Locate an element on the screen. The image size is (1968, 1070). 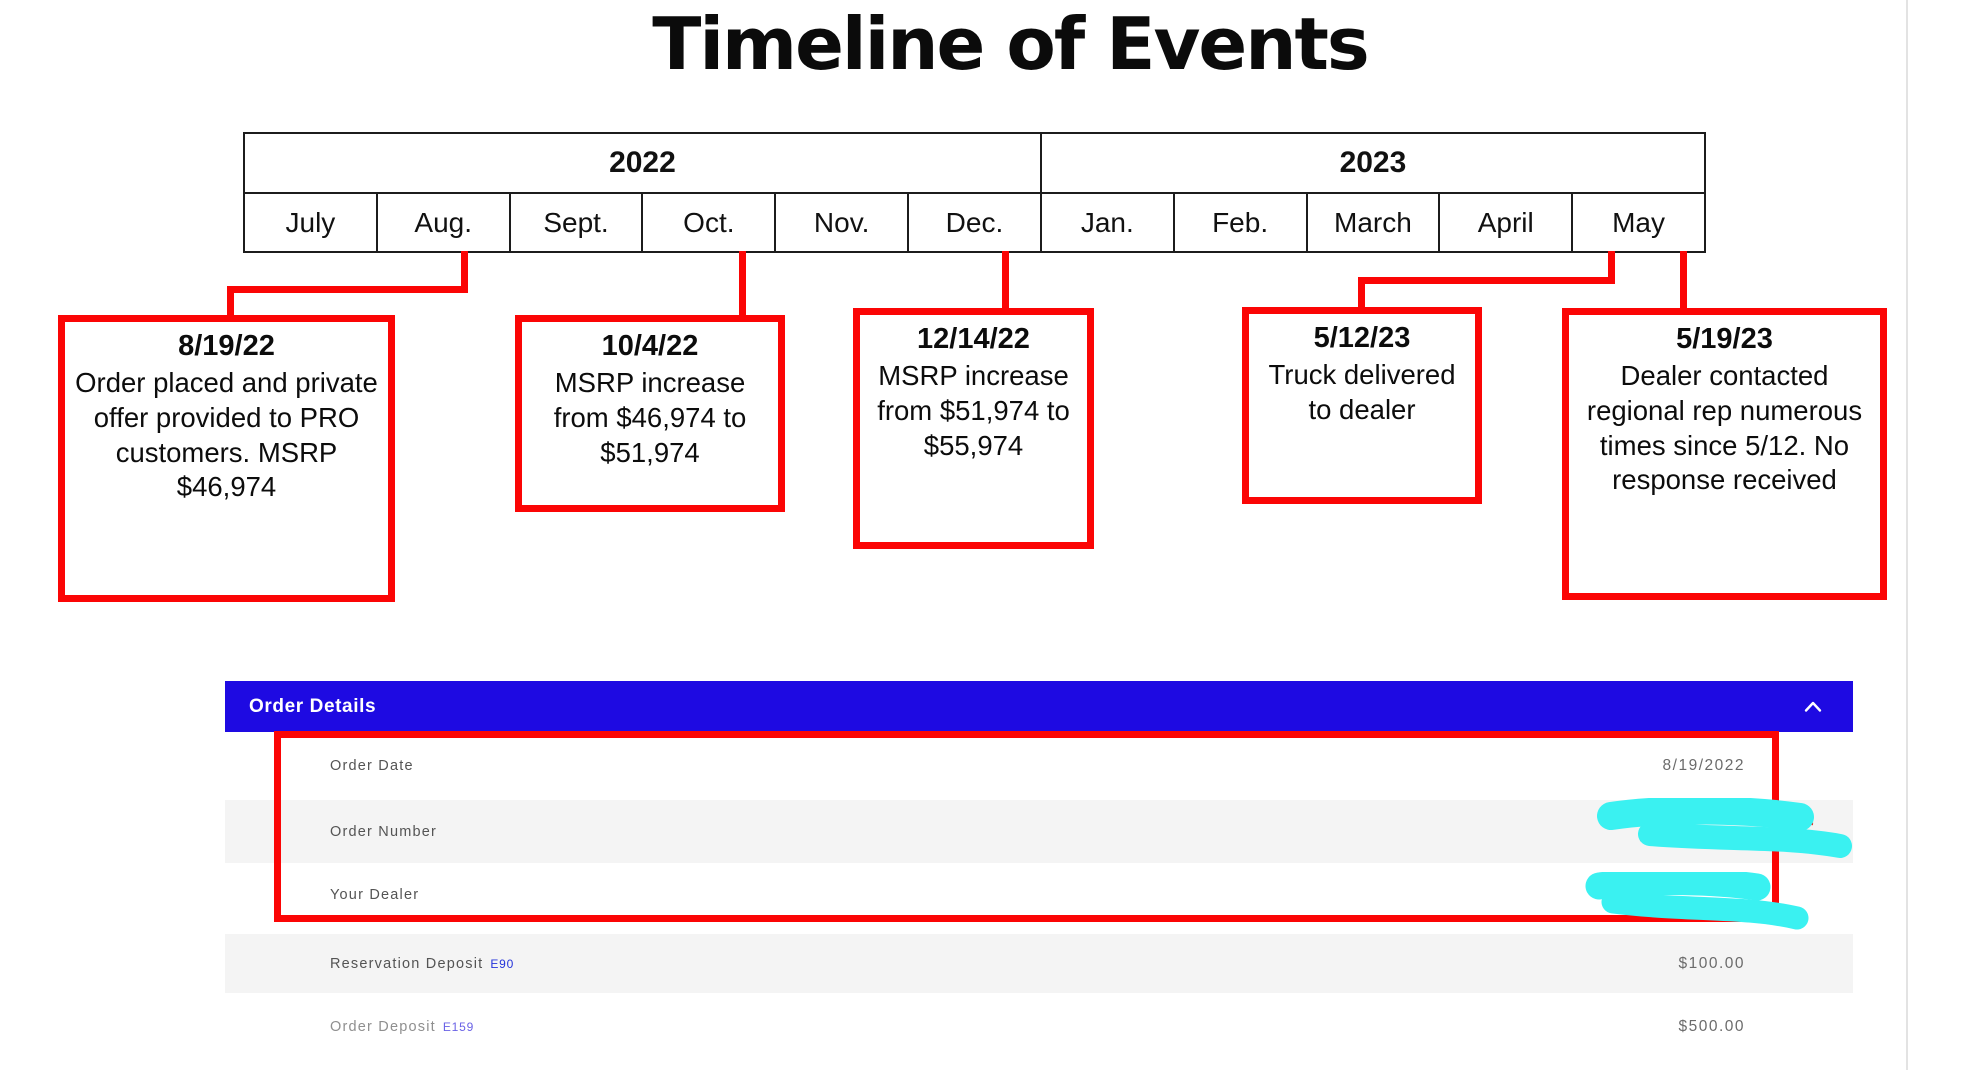
reservation-deposit-code-link: E90 is located at coordinates (502, 963).